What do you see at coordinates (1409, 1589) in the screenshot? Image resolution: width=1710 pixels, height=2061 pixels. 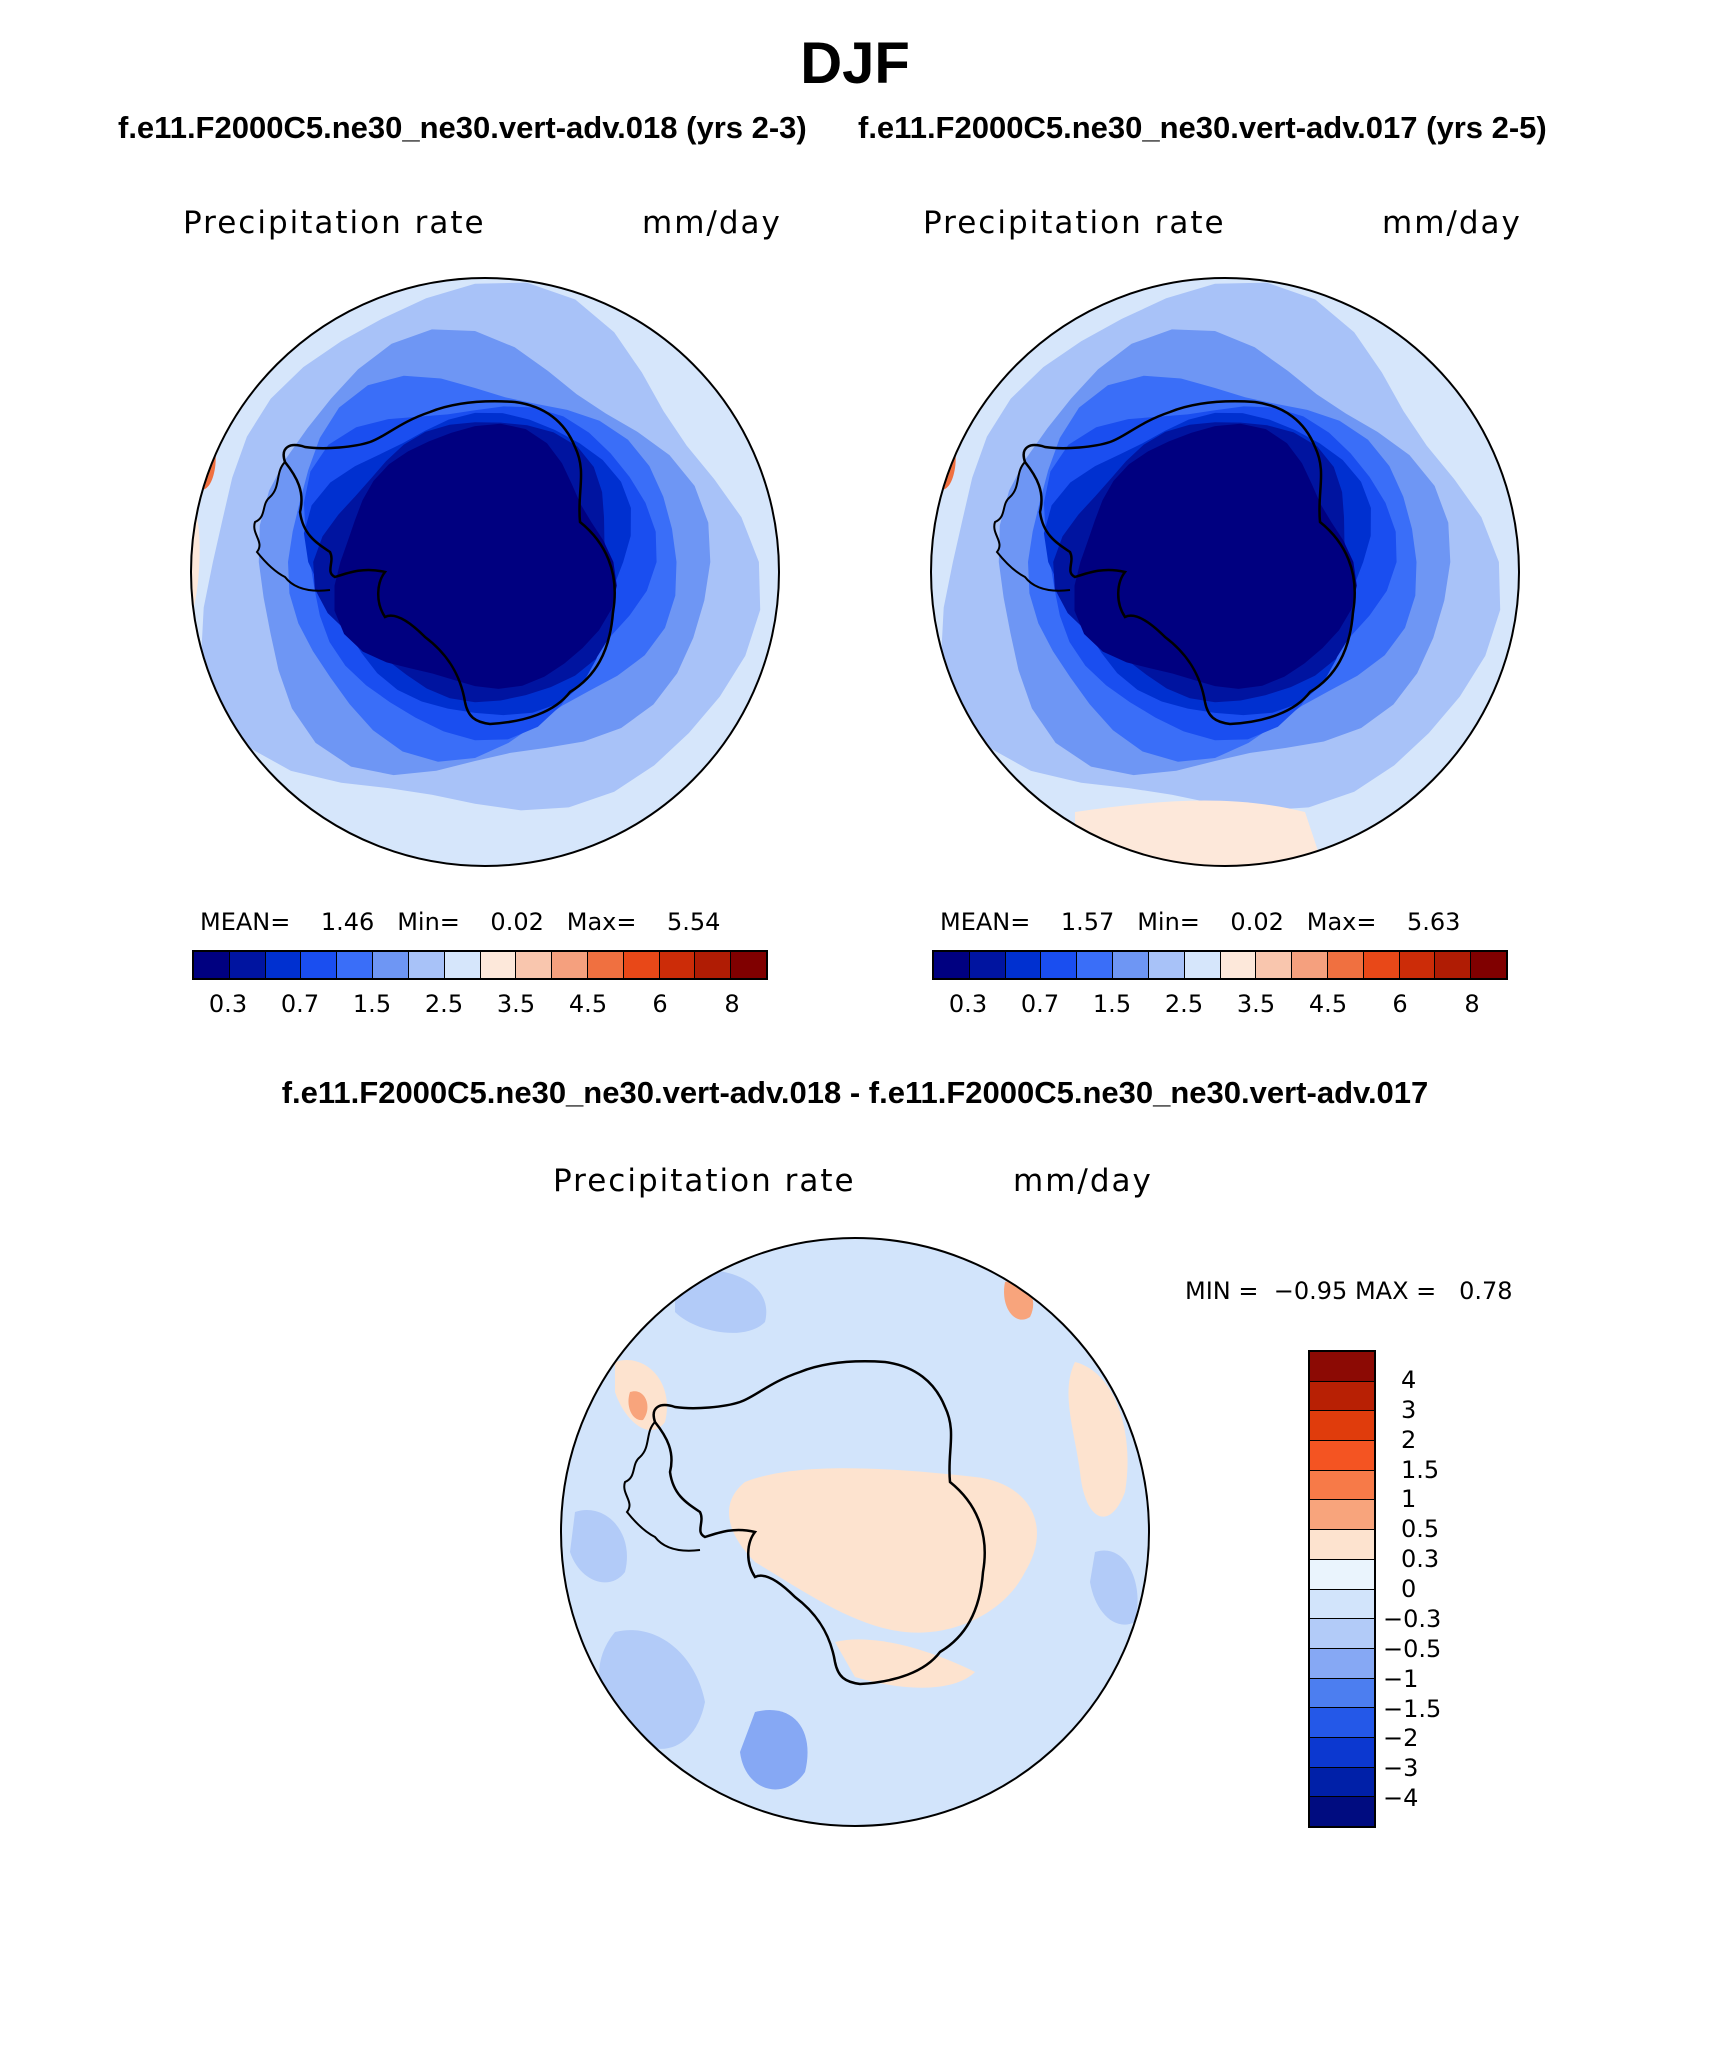 I see `diff-colorbar-tick-label: 0` at bounding box center [1409, 1589].